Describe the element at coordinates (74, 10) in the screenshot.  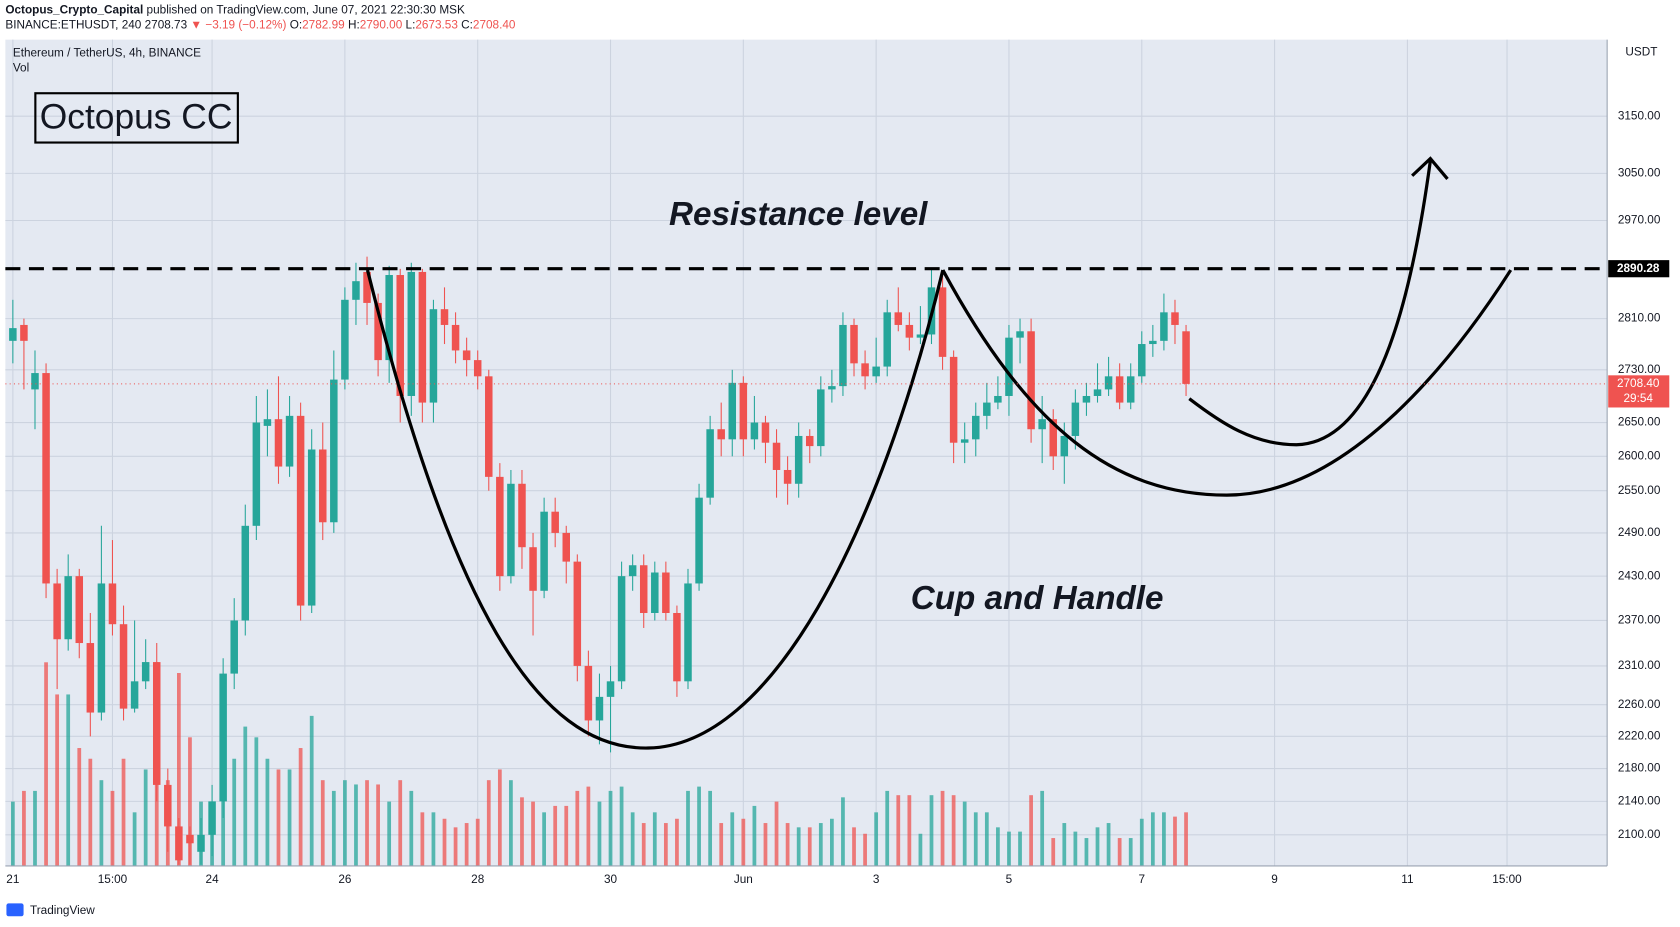
I see `author: Octopus_Crypto_Capital` at that location.